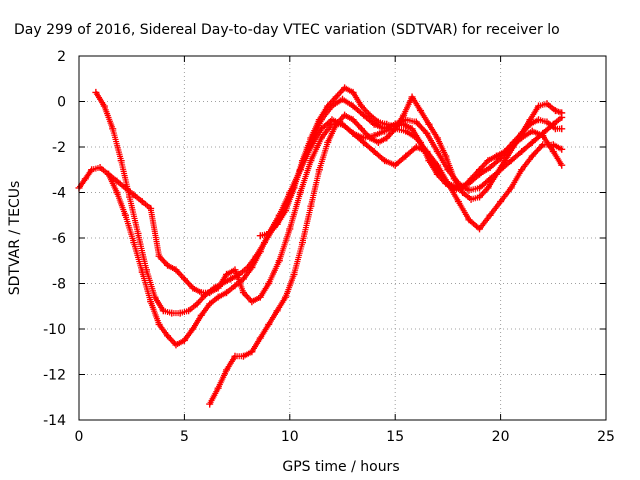  What do you see at coordinates (501, 437) in the screenshot?
I see `x-tick-label: 20` at bounding box center [501, 437].